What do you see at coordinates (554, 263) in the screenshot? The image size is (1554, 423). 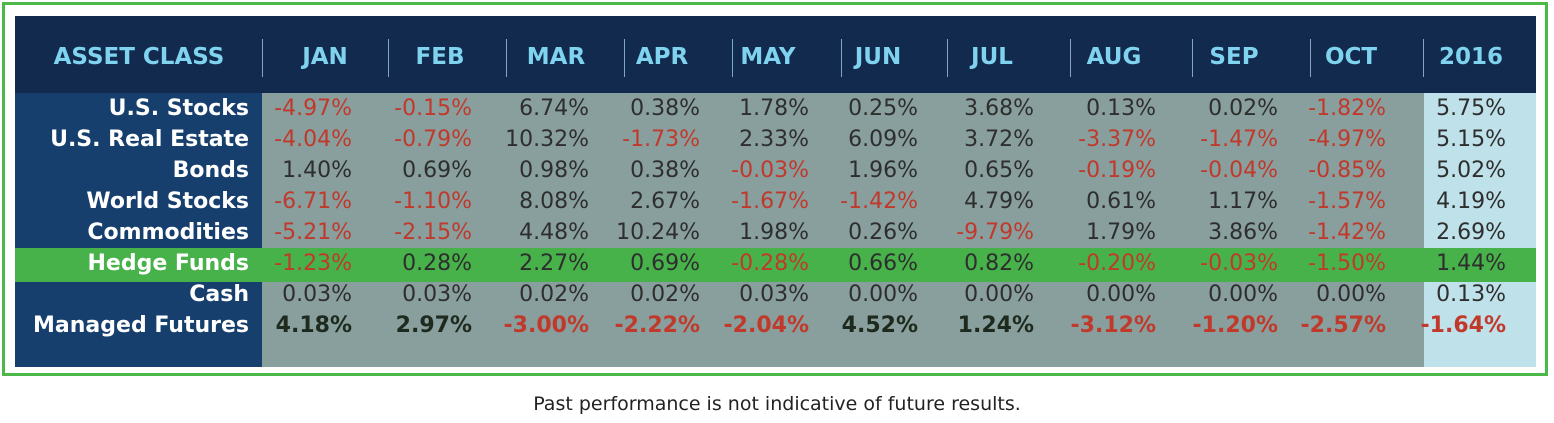 I see `table-cell: 2.27%` at bounding box center [554, 263].